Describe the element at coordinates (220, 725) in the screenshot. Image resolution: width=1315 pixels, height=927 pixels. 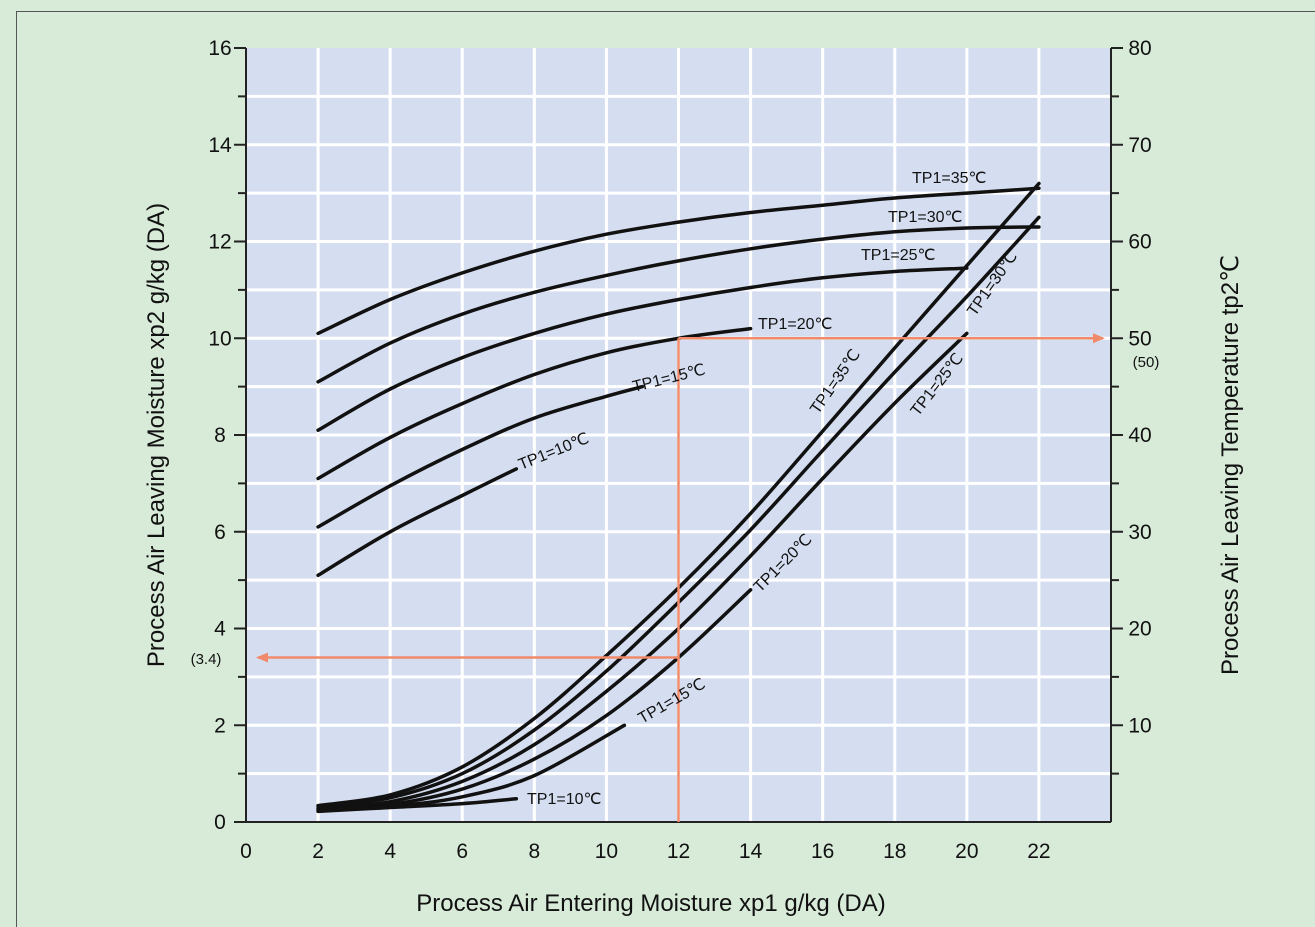
I see `y-left-tick-label: 2` at that location.